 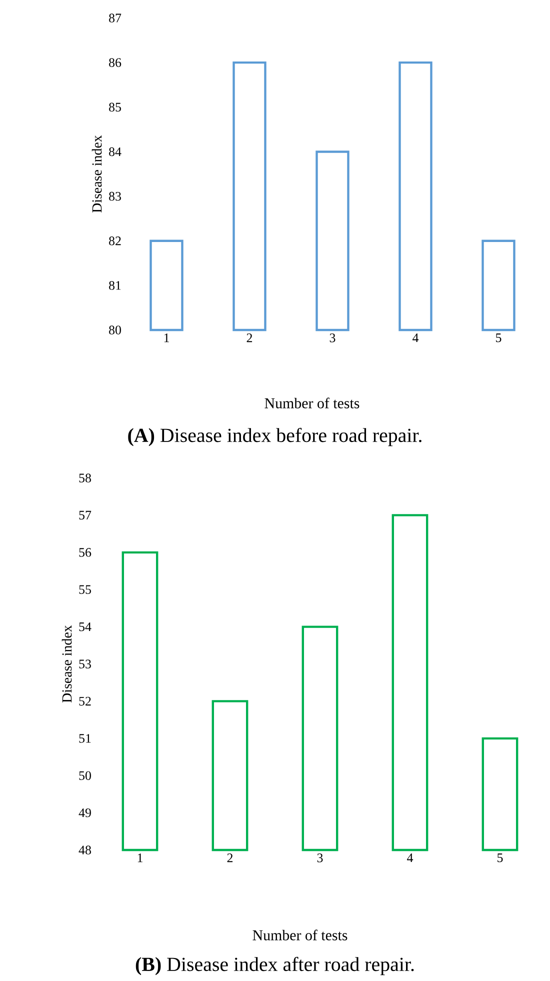 What do you see at coordinates (85, 701) in the screenshot?
I see `y-tick-label: 52` at bounding box center [85, 701].